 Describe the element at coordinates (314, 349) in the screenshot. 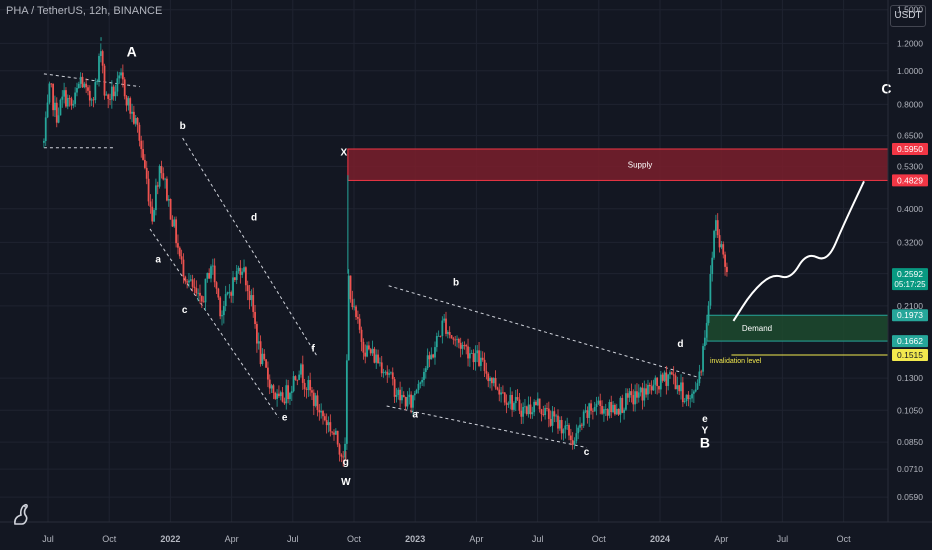

I see `wave-label: f` at that location.